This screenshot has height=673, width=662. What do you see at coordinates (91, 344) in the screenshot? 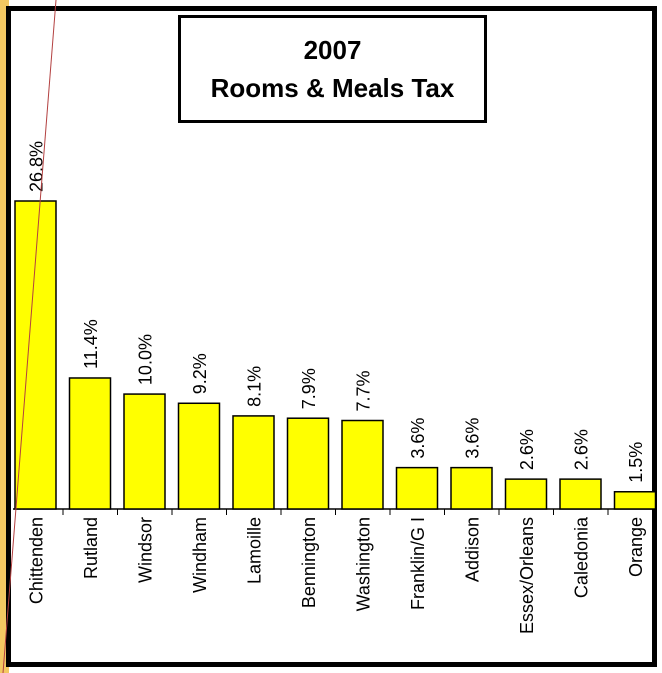
I see `value-label: 11.4%` at bounding box center [91, 344].